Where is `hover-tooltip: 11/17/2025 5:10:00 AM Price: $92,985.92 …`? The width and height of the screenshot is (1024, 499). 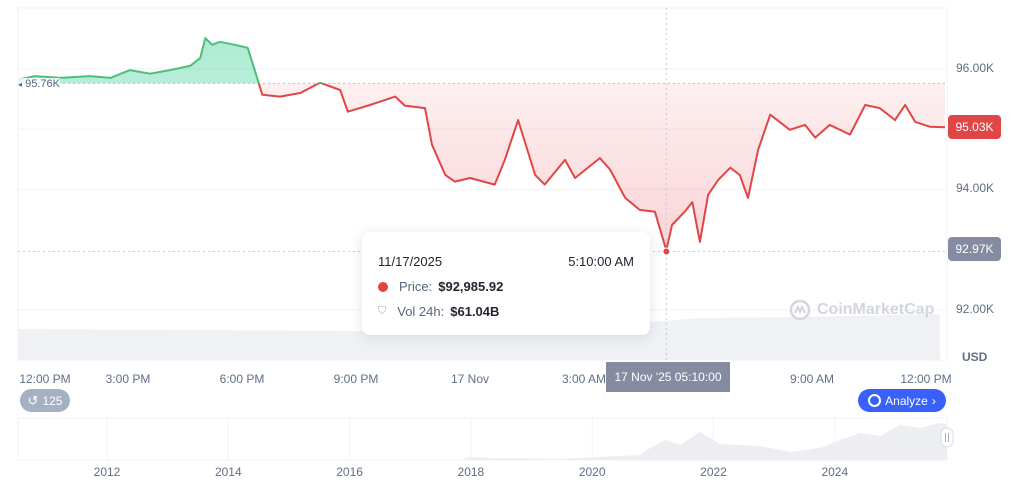 hover-tooltip: 11/17/2025 5:10:00 AM Price: $92,985.92 … is located at coordinates (506, 283).